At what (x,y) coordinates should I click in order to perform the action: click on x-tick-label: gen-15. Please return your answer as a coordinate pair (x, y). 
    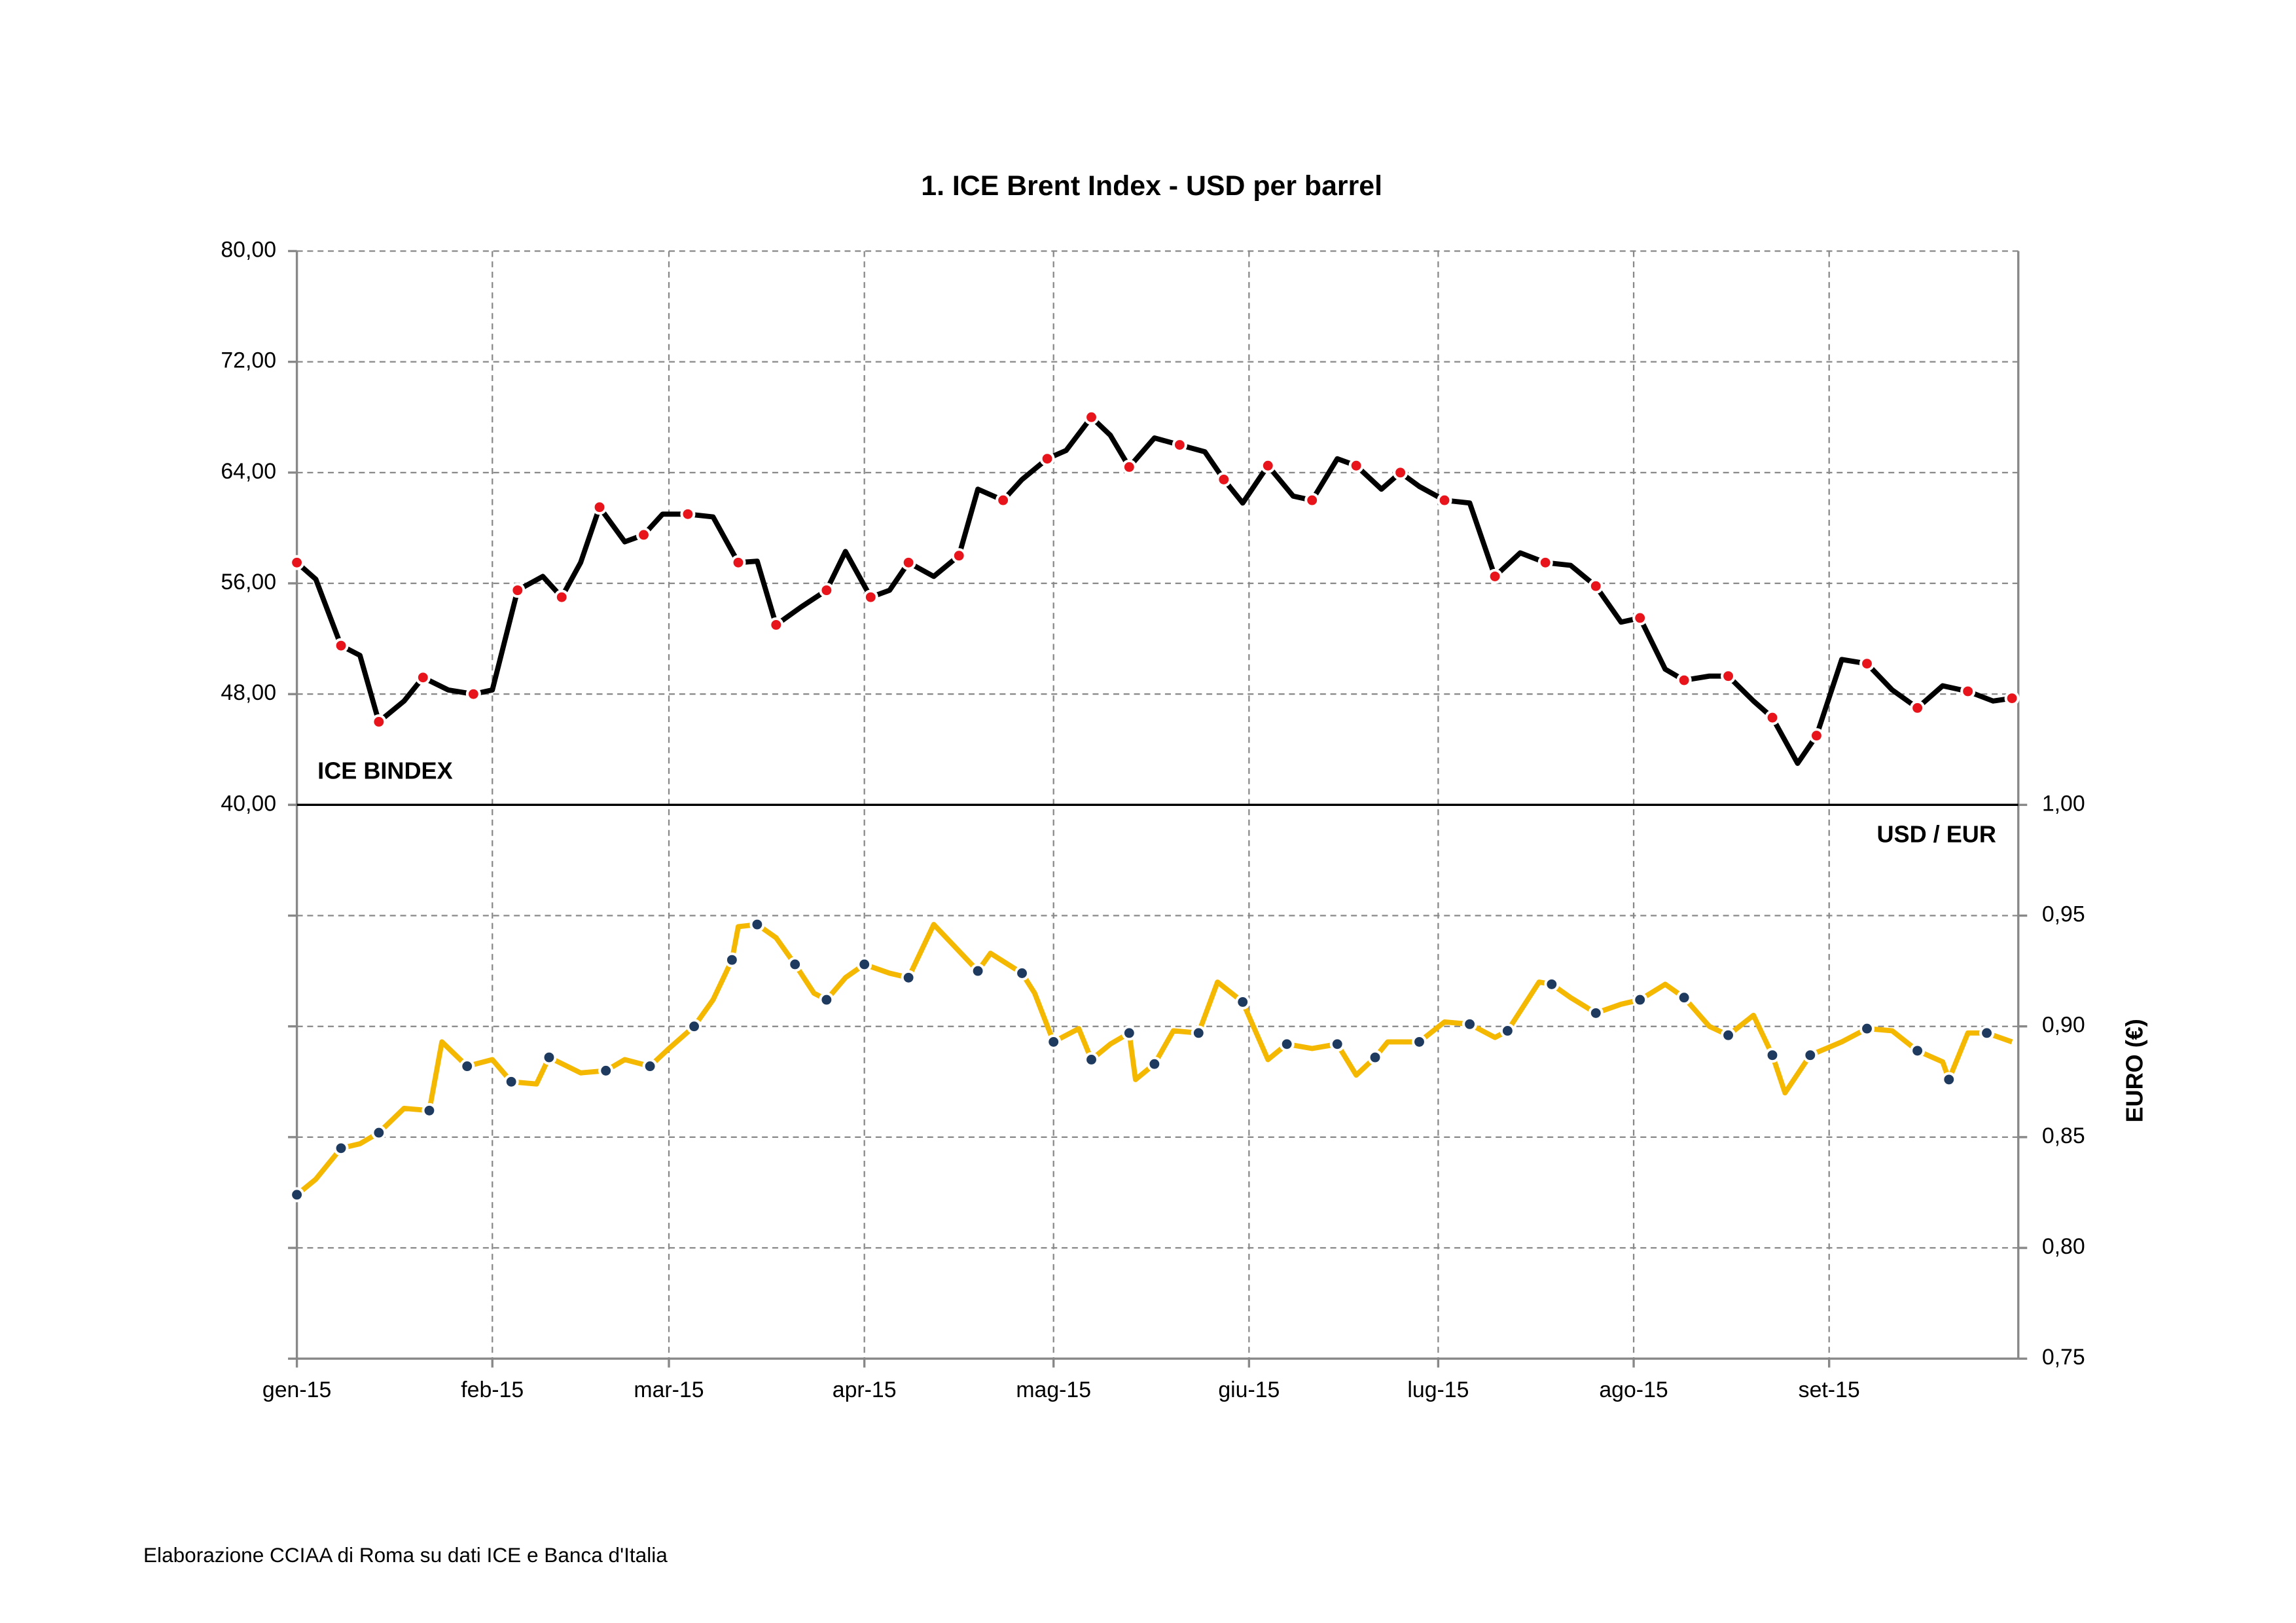
    Looking at the image, I should click on (296, 1389).